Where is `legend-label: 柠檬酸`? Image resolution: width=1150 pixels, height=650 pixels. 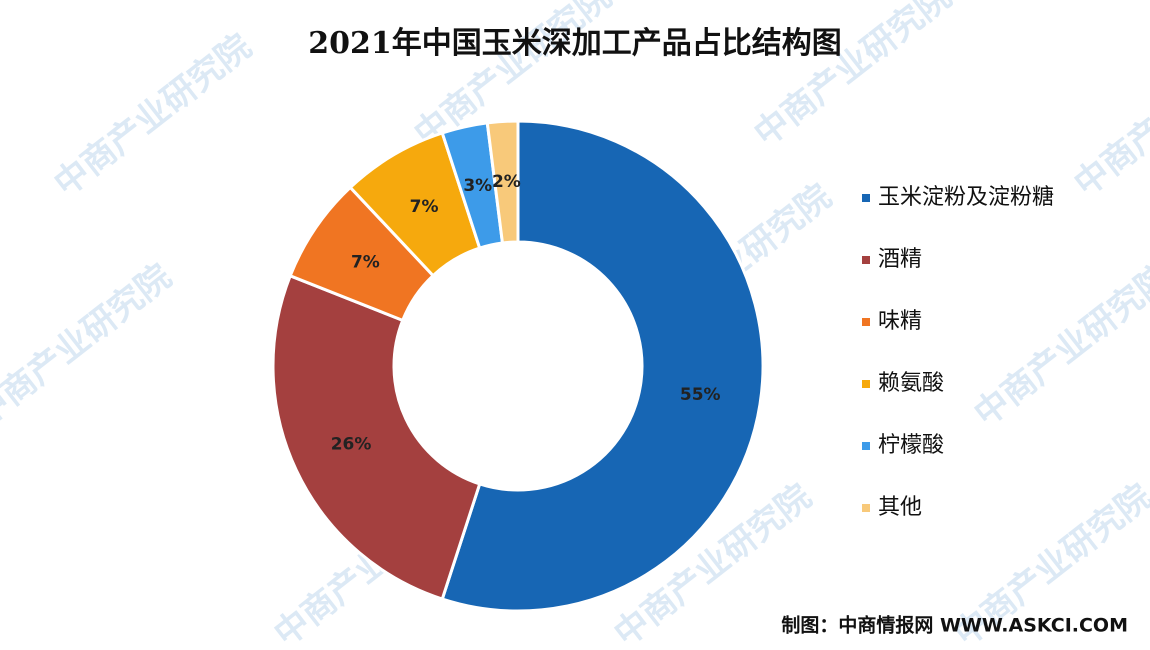 legend-label: 柠檬酸 is located at coordinates (911, 445).